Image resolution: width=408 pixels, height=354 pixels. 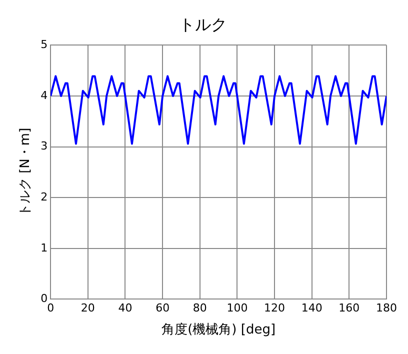 What do you see at coordinates (237, 308) in the screenshot?
I see `x-tick-label: 100` at bounding box center [237, 308].